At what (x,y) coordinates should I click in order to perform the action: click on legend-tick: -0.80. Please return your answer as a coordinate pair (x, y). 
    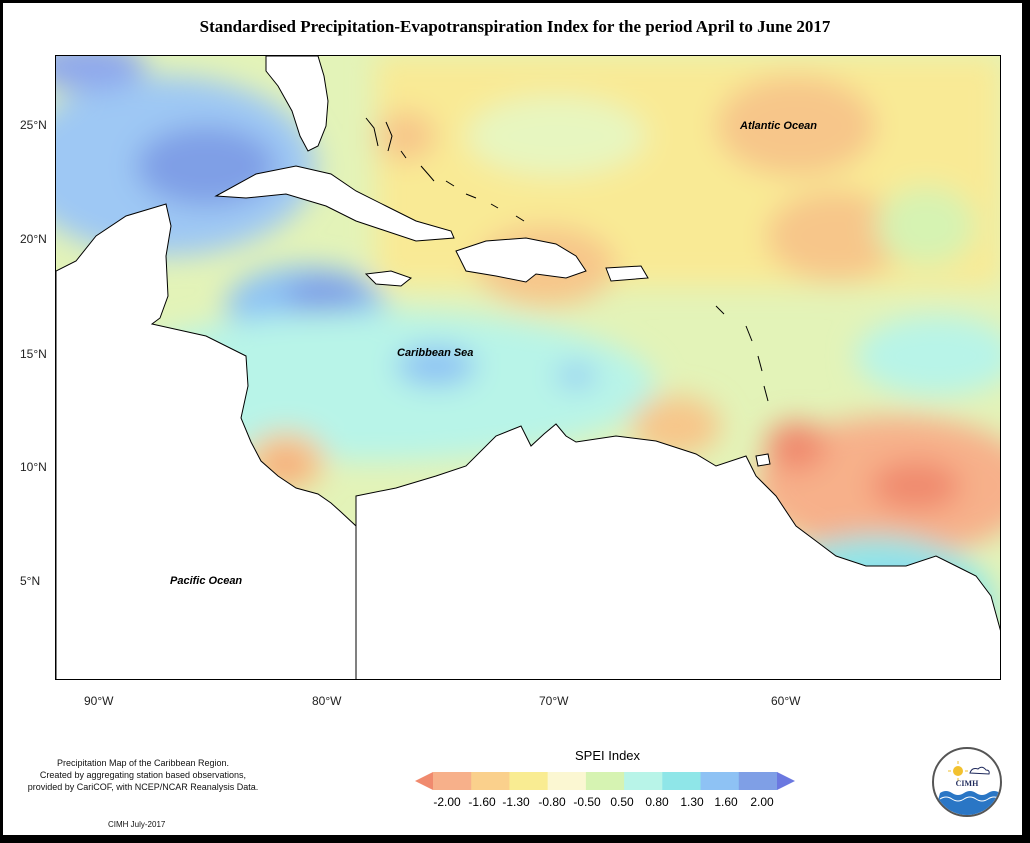
    Looking at the image, I should click on (552, 802).